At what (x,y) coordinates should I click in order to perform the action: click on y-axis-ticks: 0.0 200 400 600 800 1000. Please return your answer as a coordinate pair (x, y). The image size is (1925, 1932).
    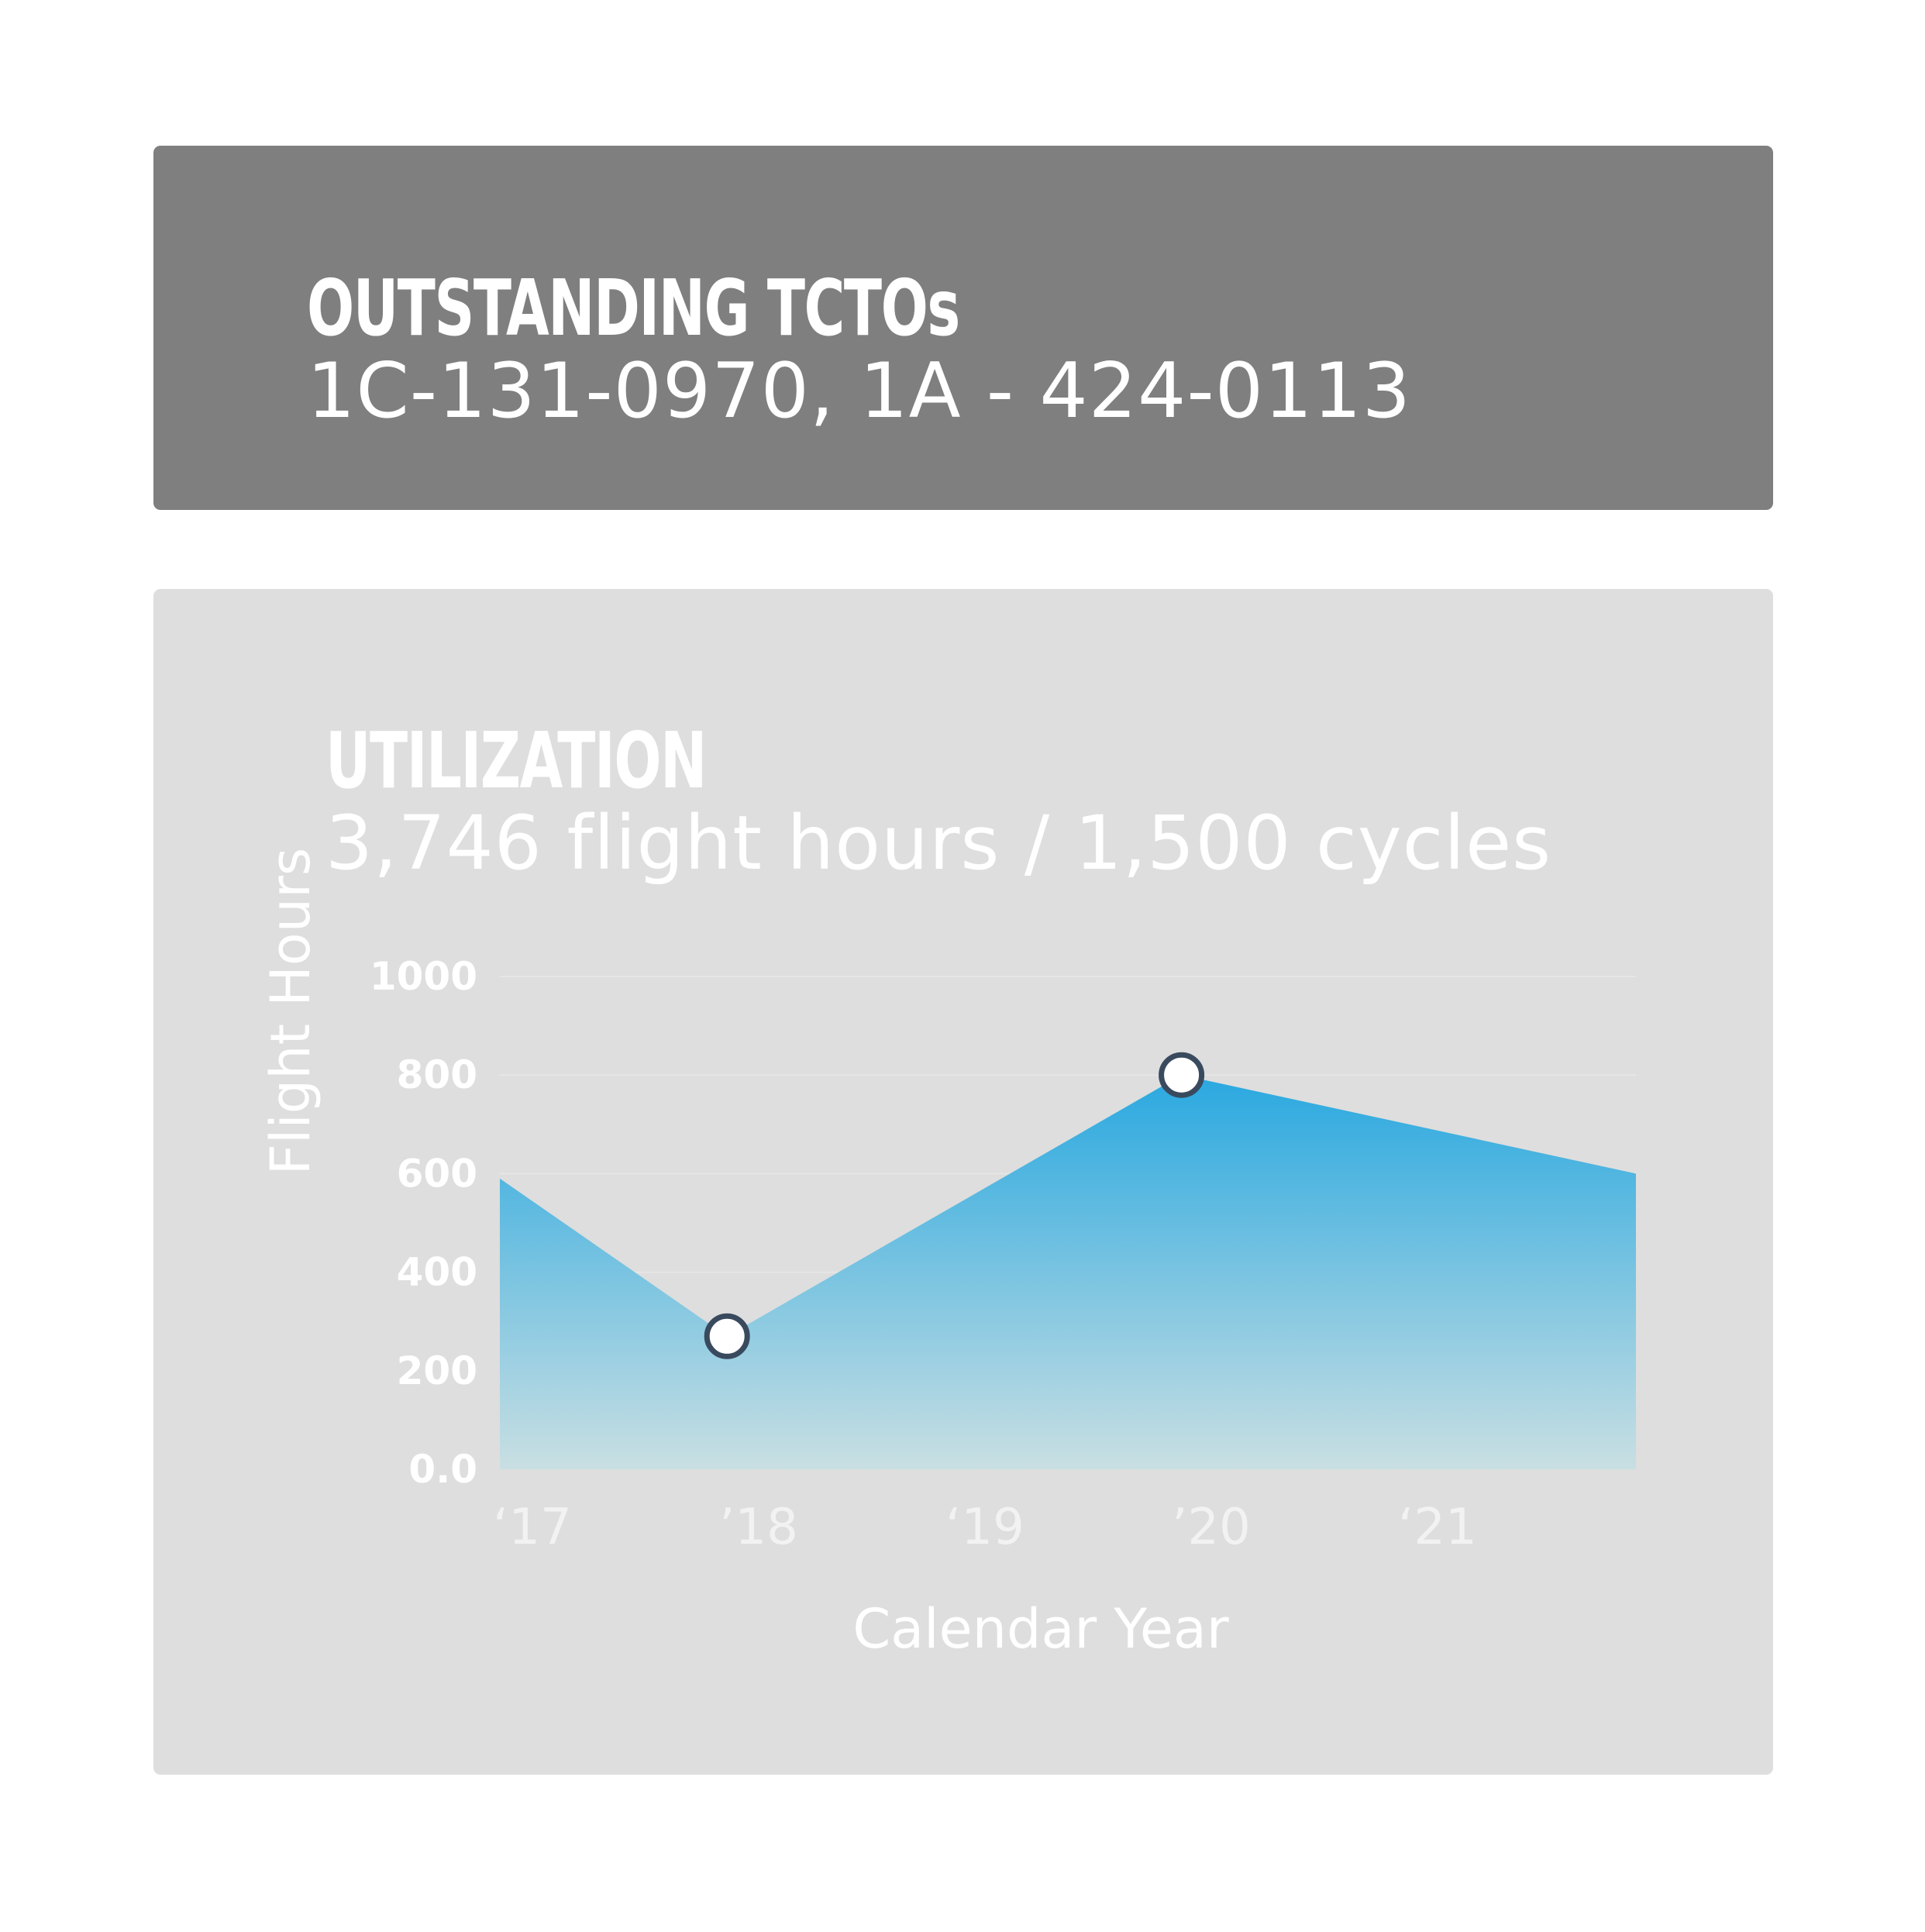
    Looking at the image, I should click on (423, 1223).